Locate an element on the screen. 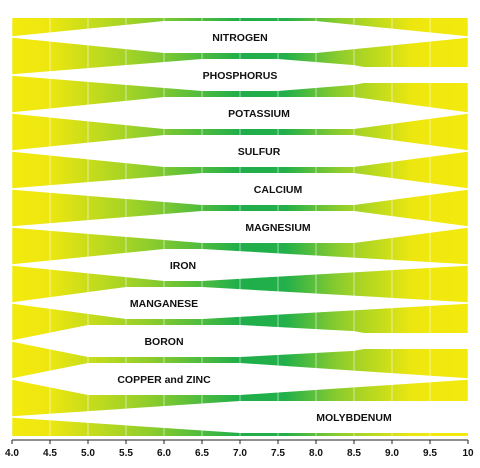 This screenshot has height=468, width=480. nutrient-label: BORON is located at coordinates (163, 342).